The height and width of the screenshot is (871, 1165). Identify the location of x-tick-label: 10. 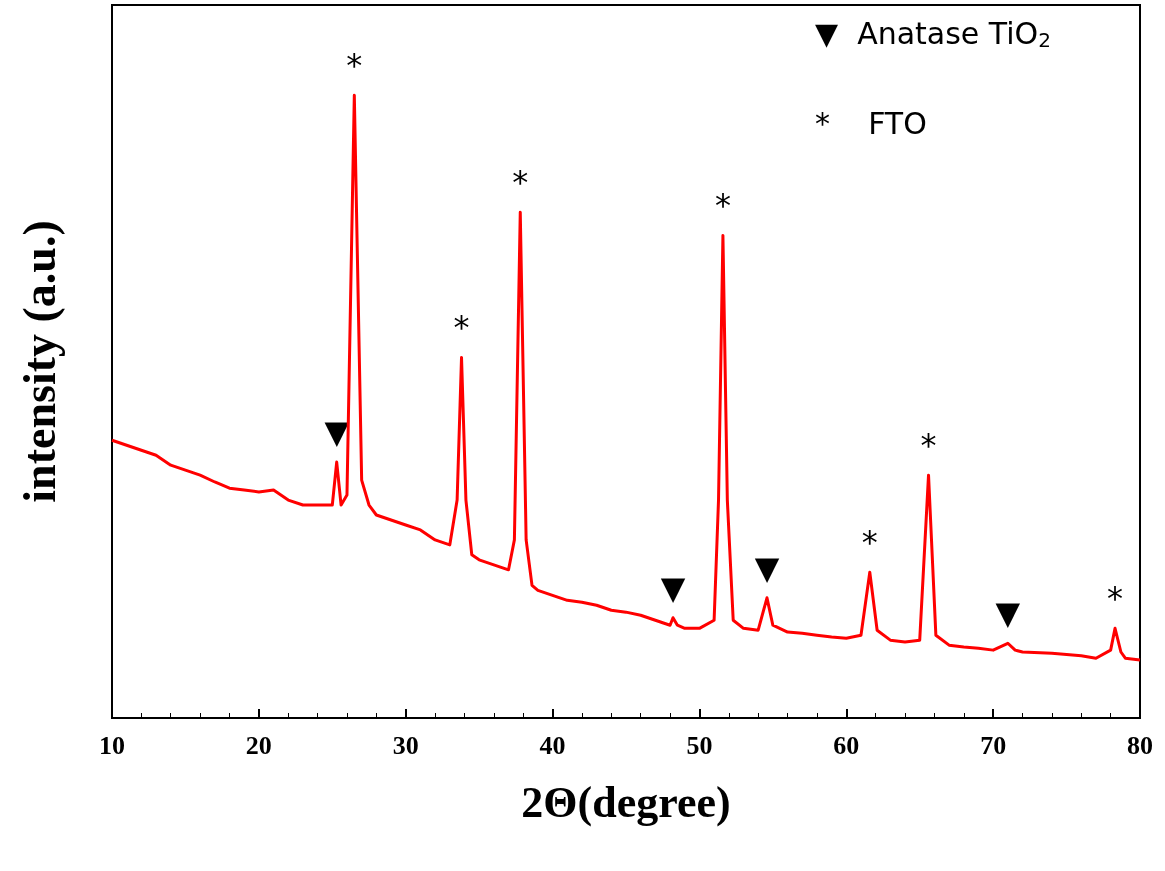
(112, 745).